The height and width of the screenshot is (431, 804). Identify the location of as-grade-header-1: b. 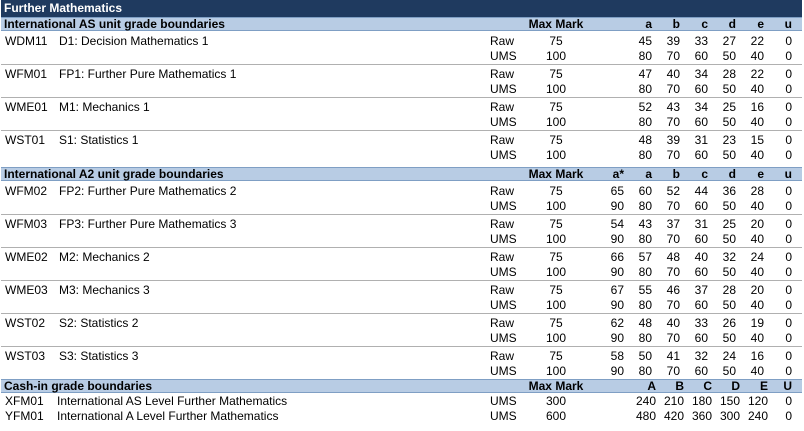
(676, 24).